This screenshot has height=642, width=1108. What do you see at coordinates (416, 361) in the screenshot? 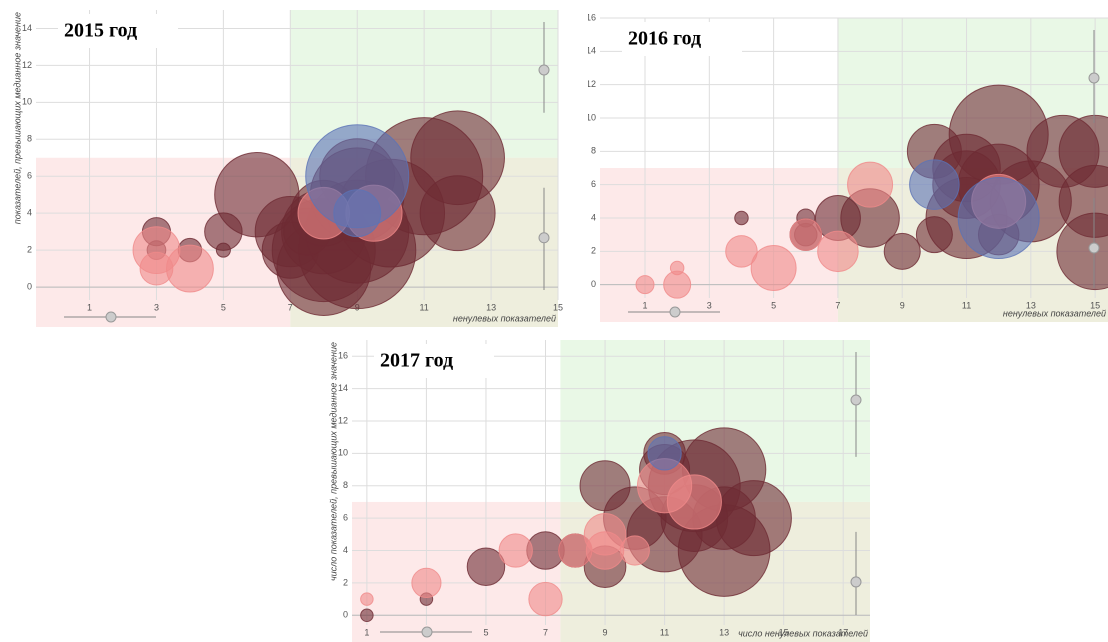
I see `chart-title: 2017 год` at bounding box center [416, 361].